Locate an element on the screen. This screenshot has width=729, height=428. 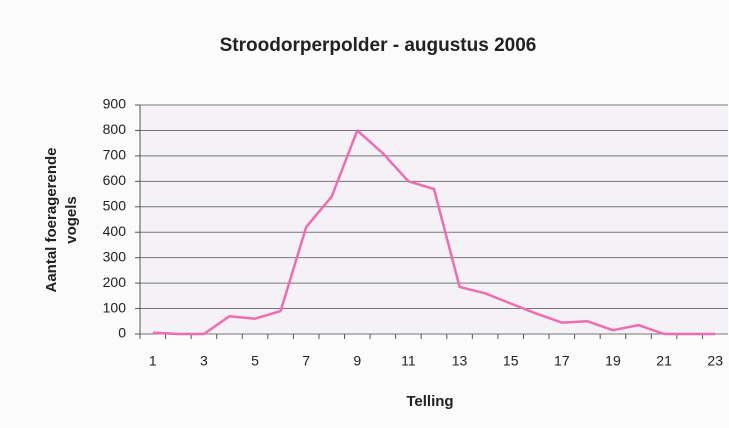
chart-title: Stroodorperpolder - augustus 2006 is located at coordinates (378, 45).